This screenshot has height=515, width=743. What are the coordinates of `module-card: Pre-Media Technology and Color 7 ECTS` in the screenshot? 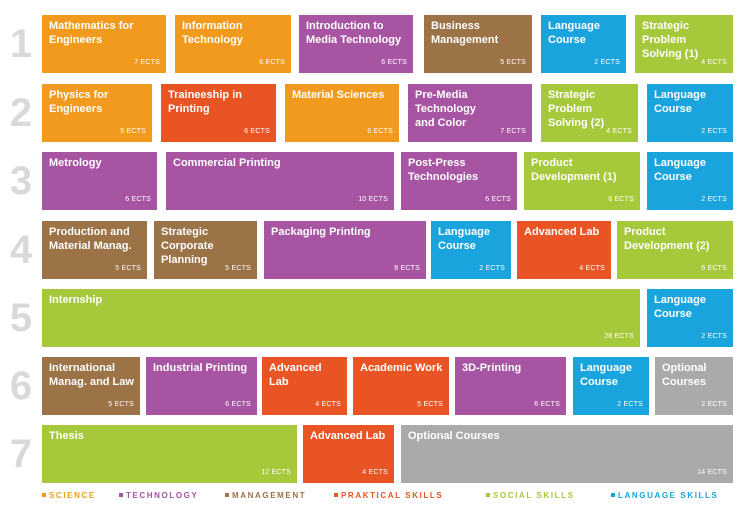 It's located at (470, 113).